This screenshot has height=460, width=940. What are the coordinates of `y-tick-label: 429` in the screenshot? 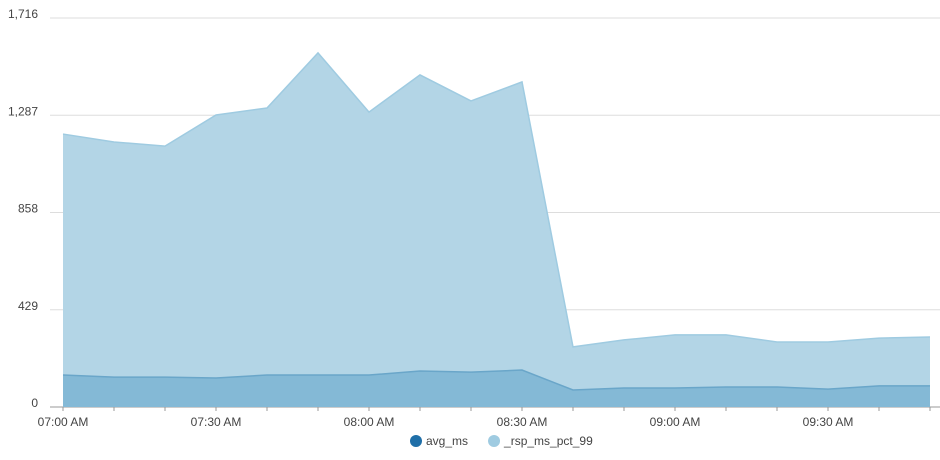 It's located at (28, 306).